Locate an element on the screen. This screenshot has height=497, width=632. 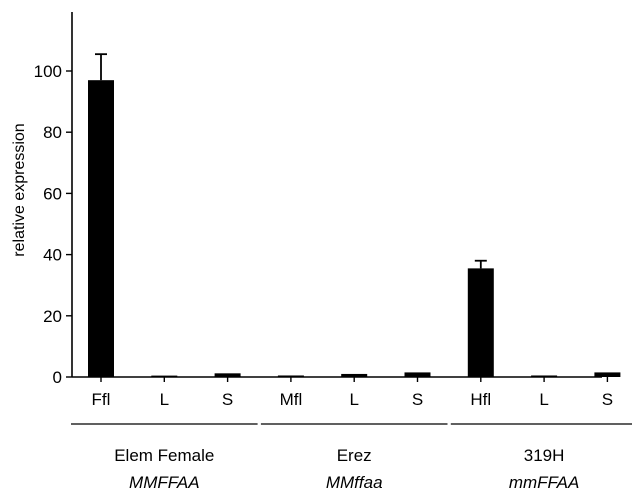
group-name-1: Erez is located at coordinates (354, 455).